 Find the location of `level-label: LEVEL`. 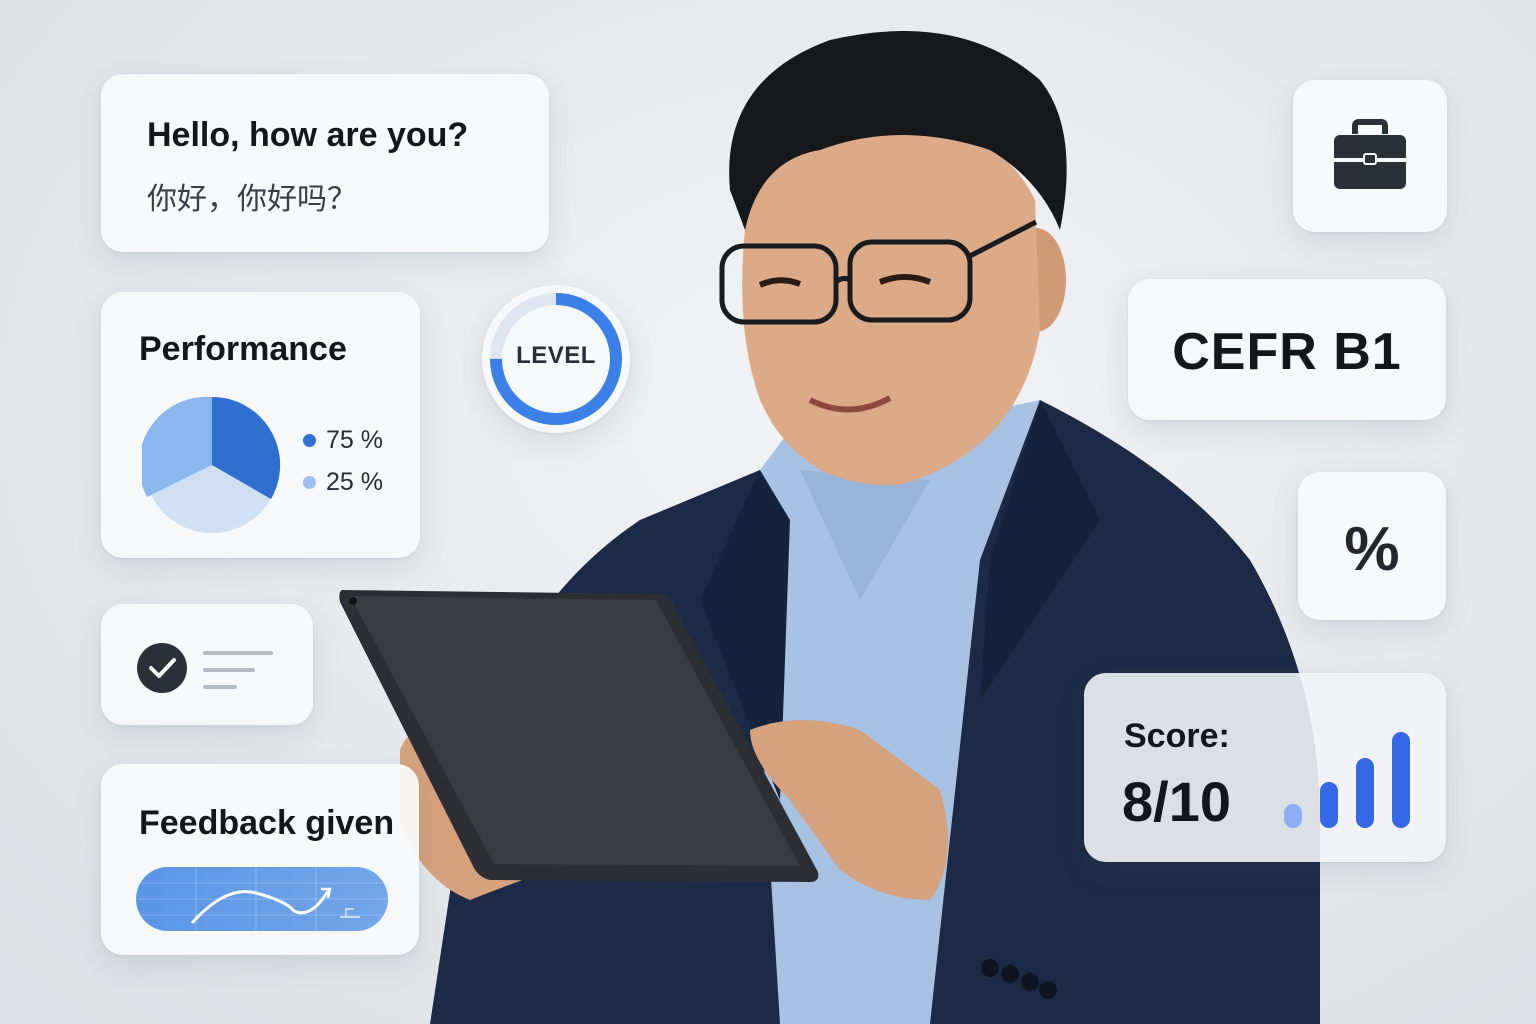

level-label: LEVEL is located at coordinates (556, 355).